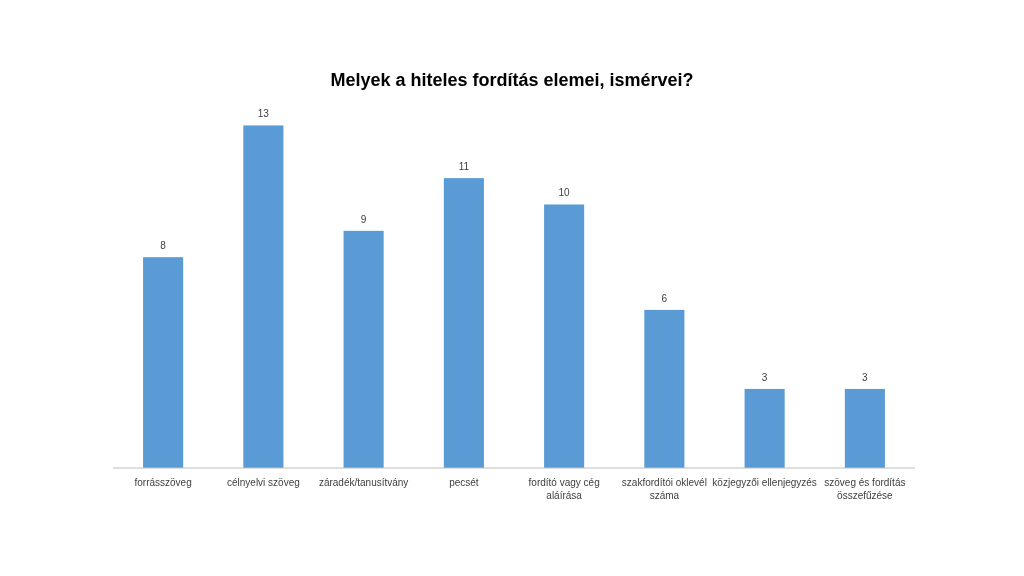  I want to click on chart-title: Melyek a hiteles fordítás elemei, ismérvei?, so click(512, 80).